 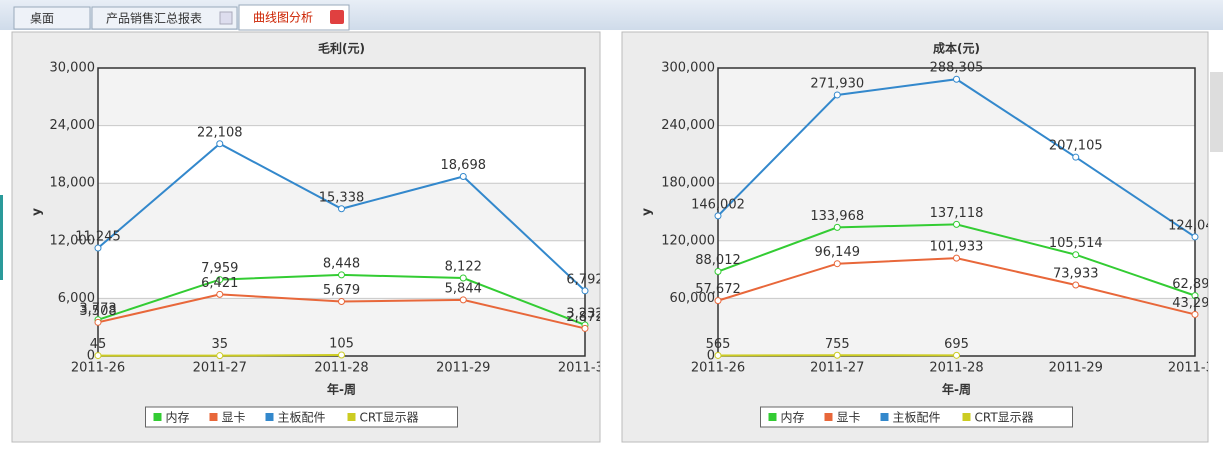 What do you see at coordinates (463, 288) in the screenshot?
I see `data-label: 5,844` at bounding box center [463, 288].